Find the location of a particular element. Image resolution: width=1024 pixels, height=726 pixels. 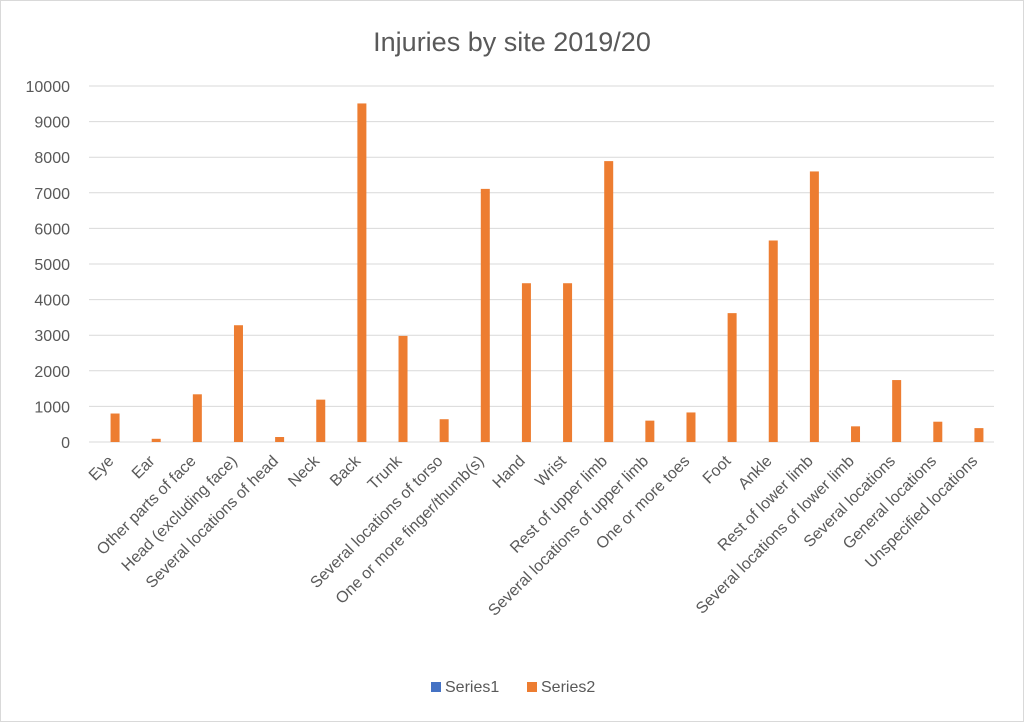

legend-label: Series2 is located at coordinates (568, 687).